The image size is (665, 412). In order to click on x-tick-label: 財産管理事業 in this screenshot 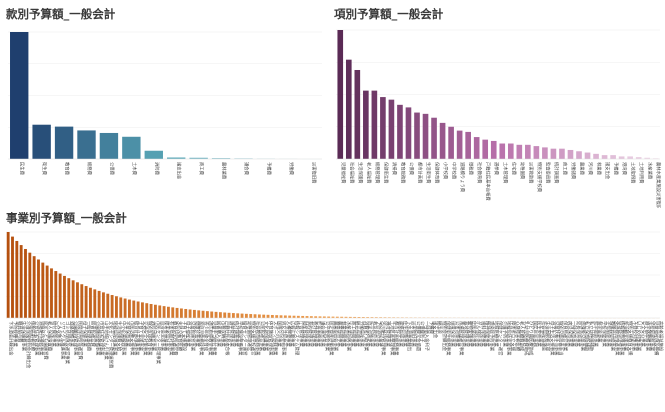, I will do `click(305, 334)`.